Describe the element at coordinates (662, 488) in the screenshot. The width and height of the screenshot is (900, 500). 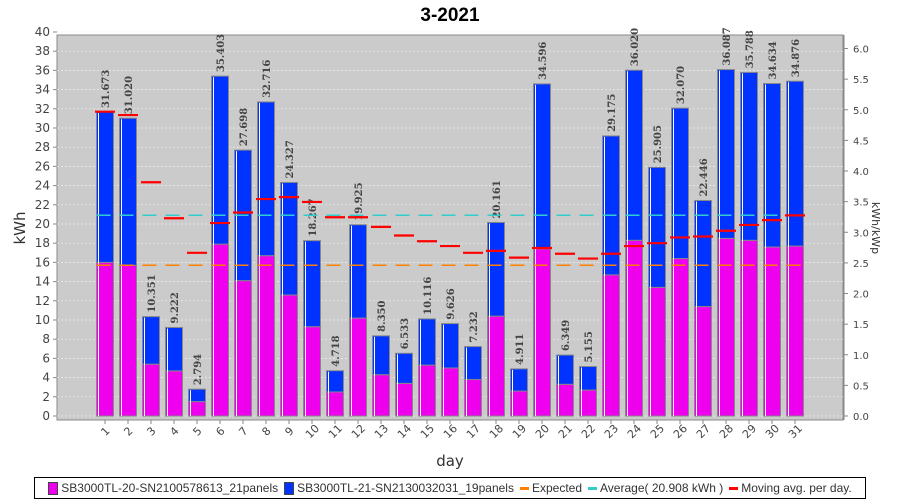
I see `legend-label: Average( 20.908 kWh )` at that location.